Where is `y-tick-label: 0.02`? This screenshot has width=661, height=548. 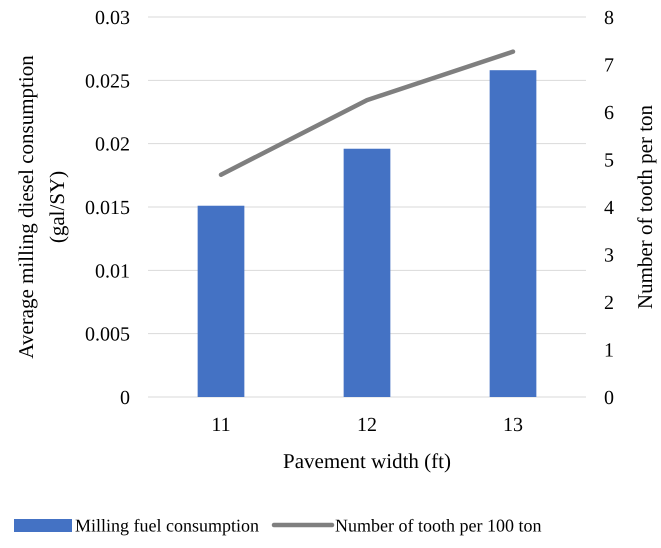 y-tick-label: 0.02 is located at coordinates (112, 145).